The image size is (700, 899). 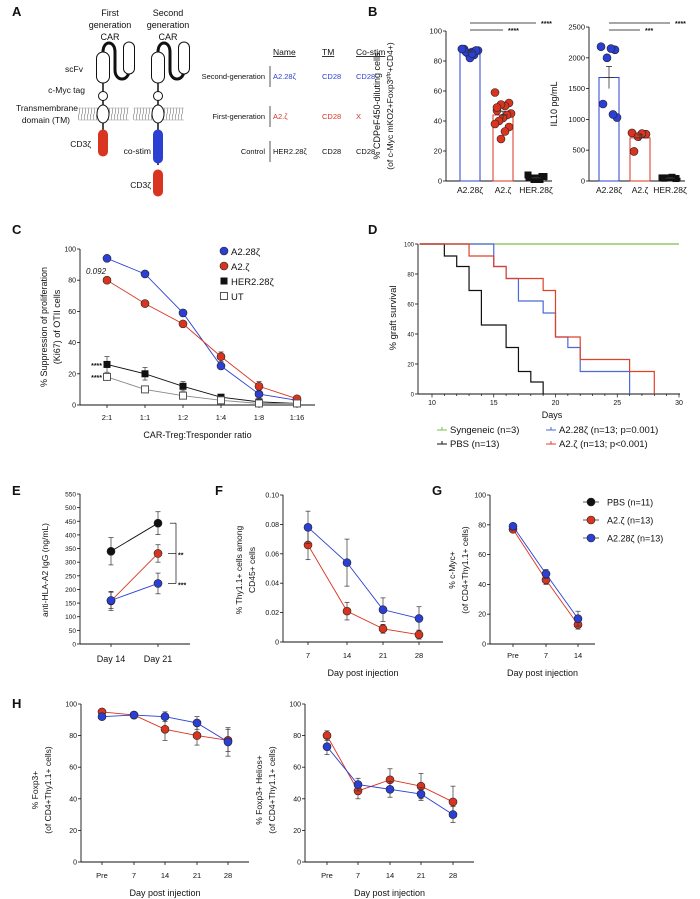 What do you see at coordinates (481, 318) in the screenshot?
I see `survival-curve` at bounding box center [481, 318].